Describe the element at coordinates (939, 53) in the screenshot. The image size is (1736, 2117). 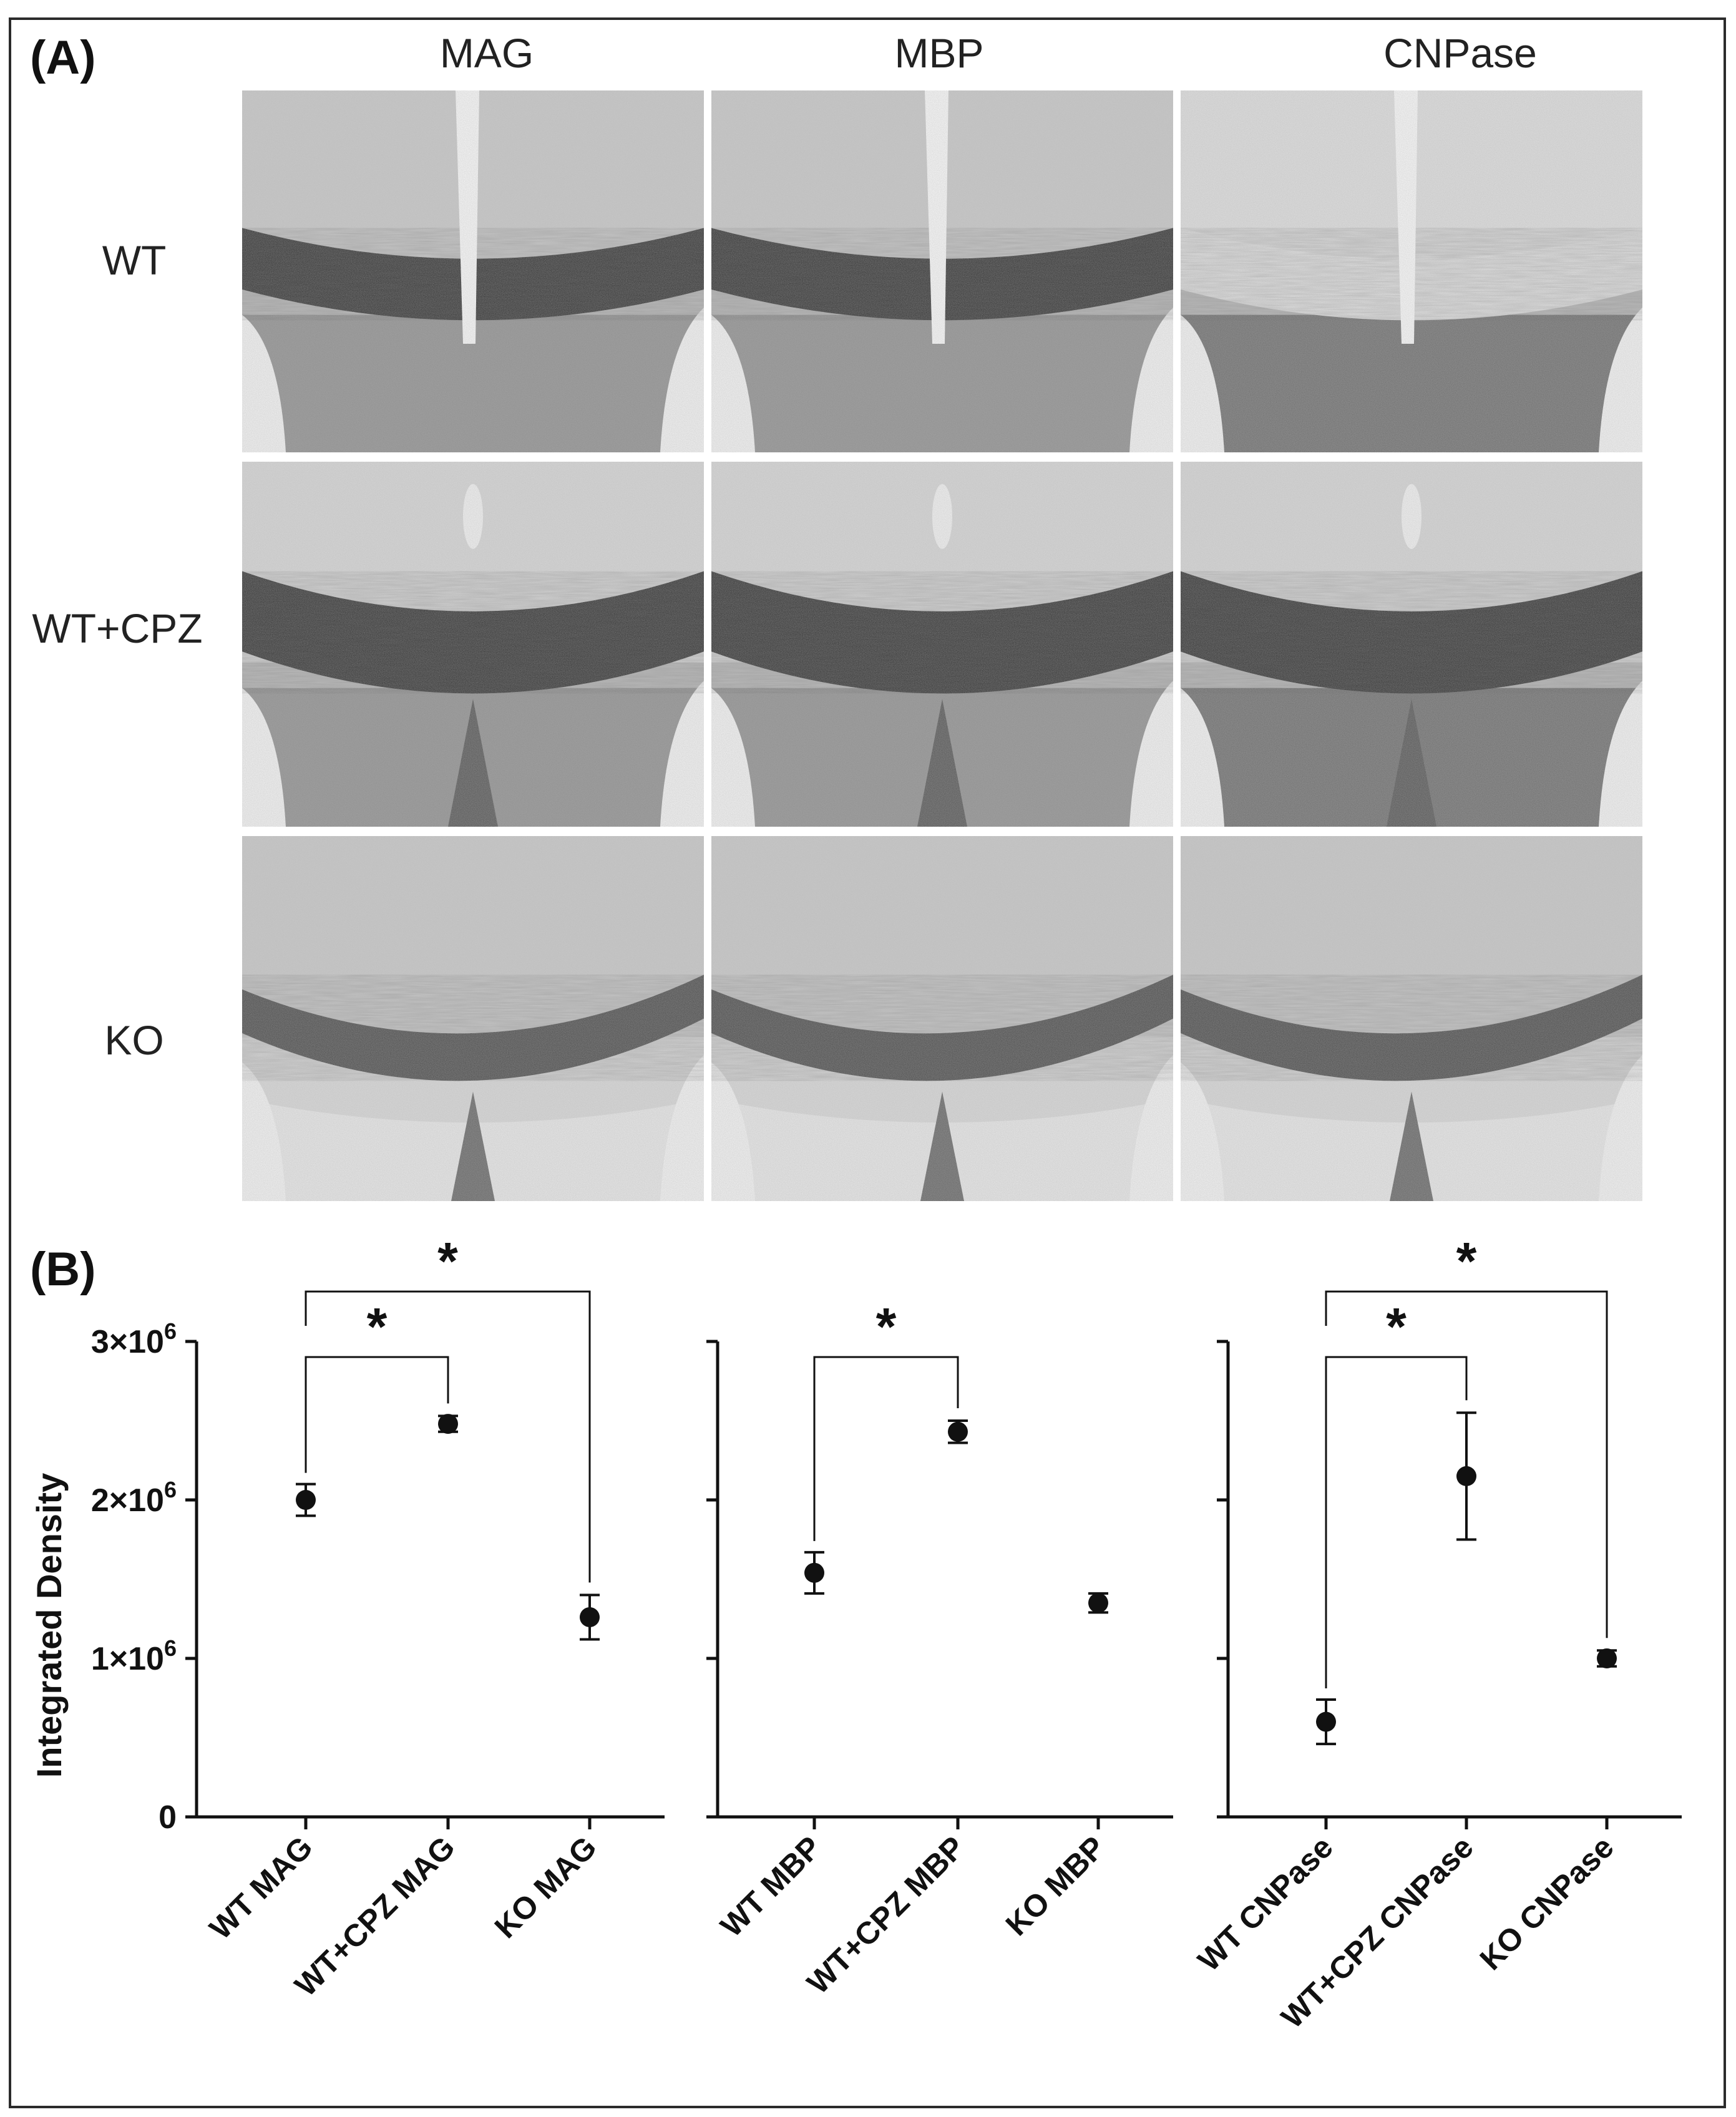
I see `column-label-mbp: MBP` at that location.